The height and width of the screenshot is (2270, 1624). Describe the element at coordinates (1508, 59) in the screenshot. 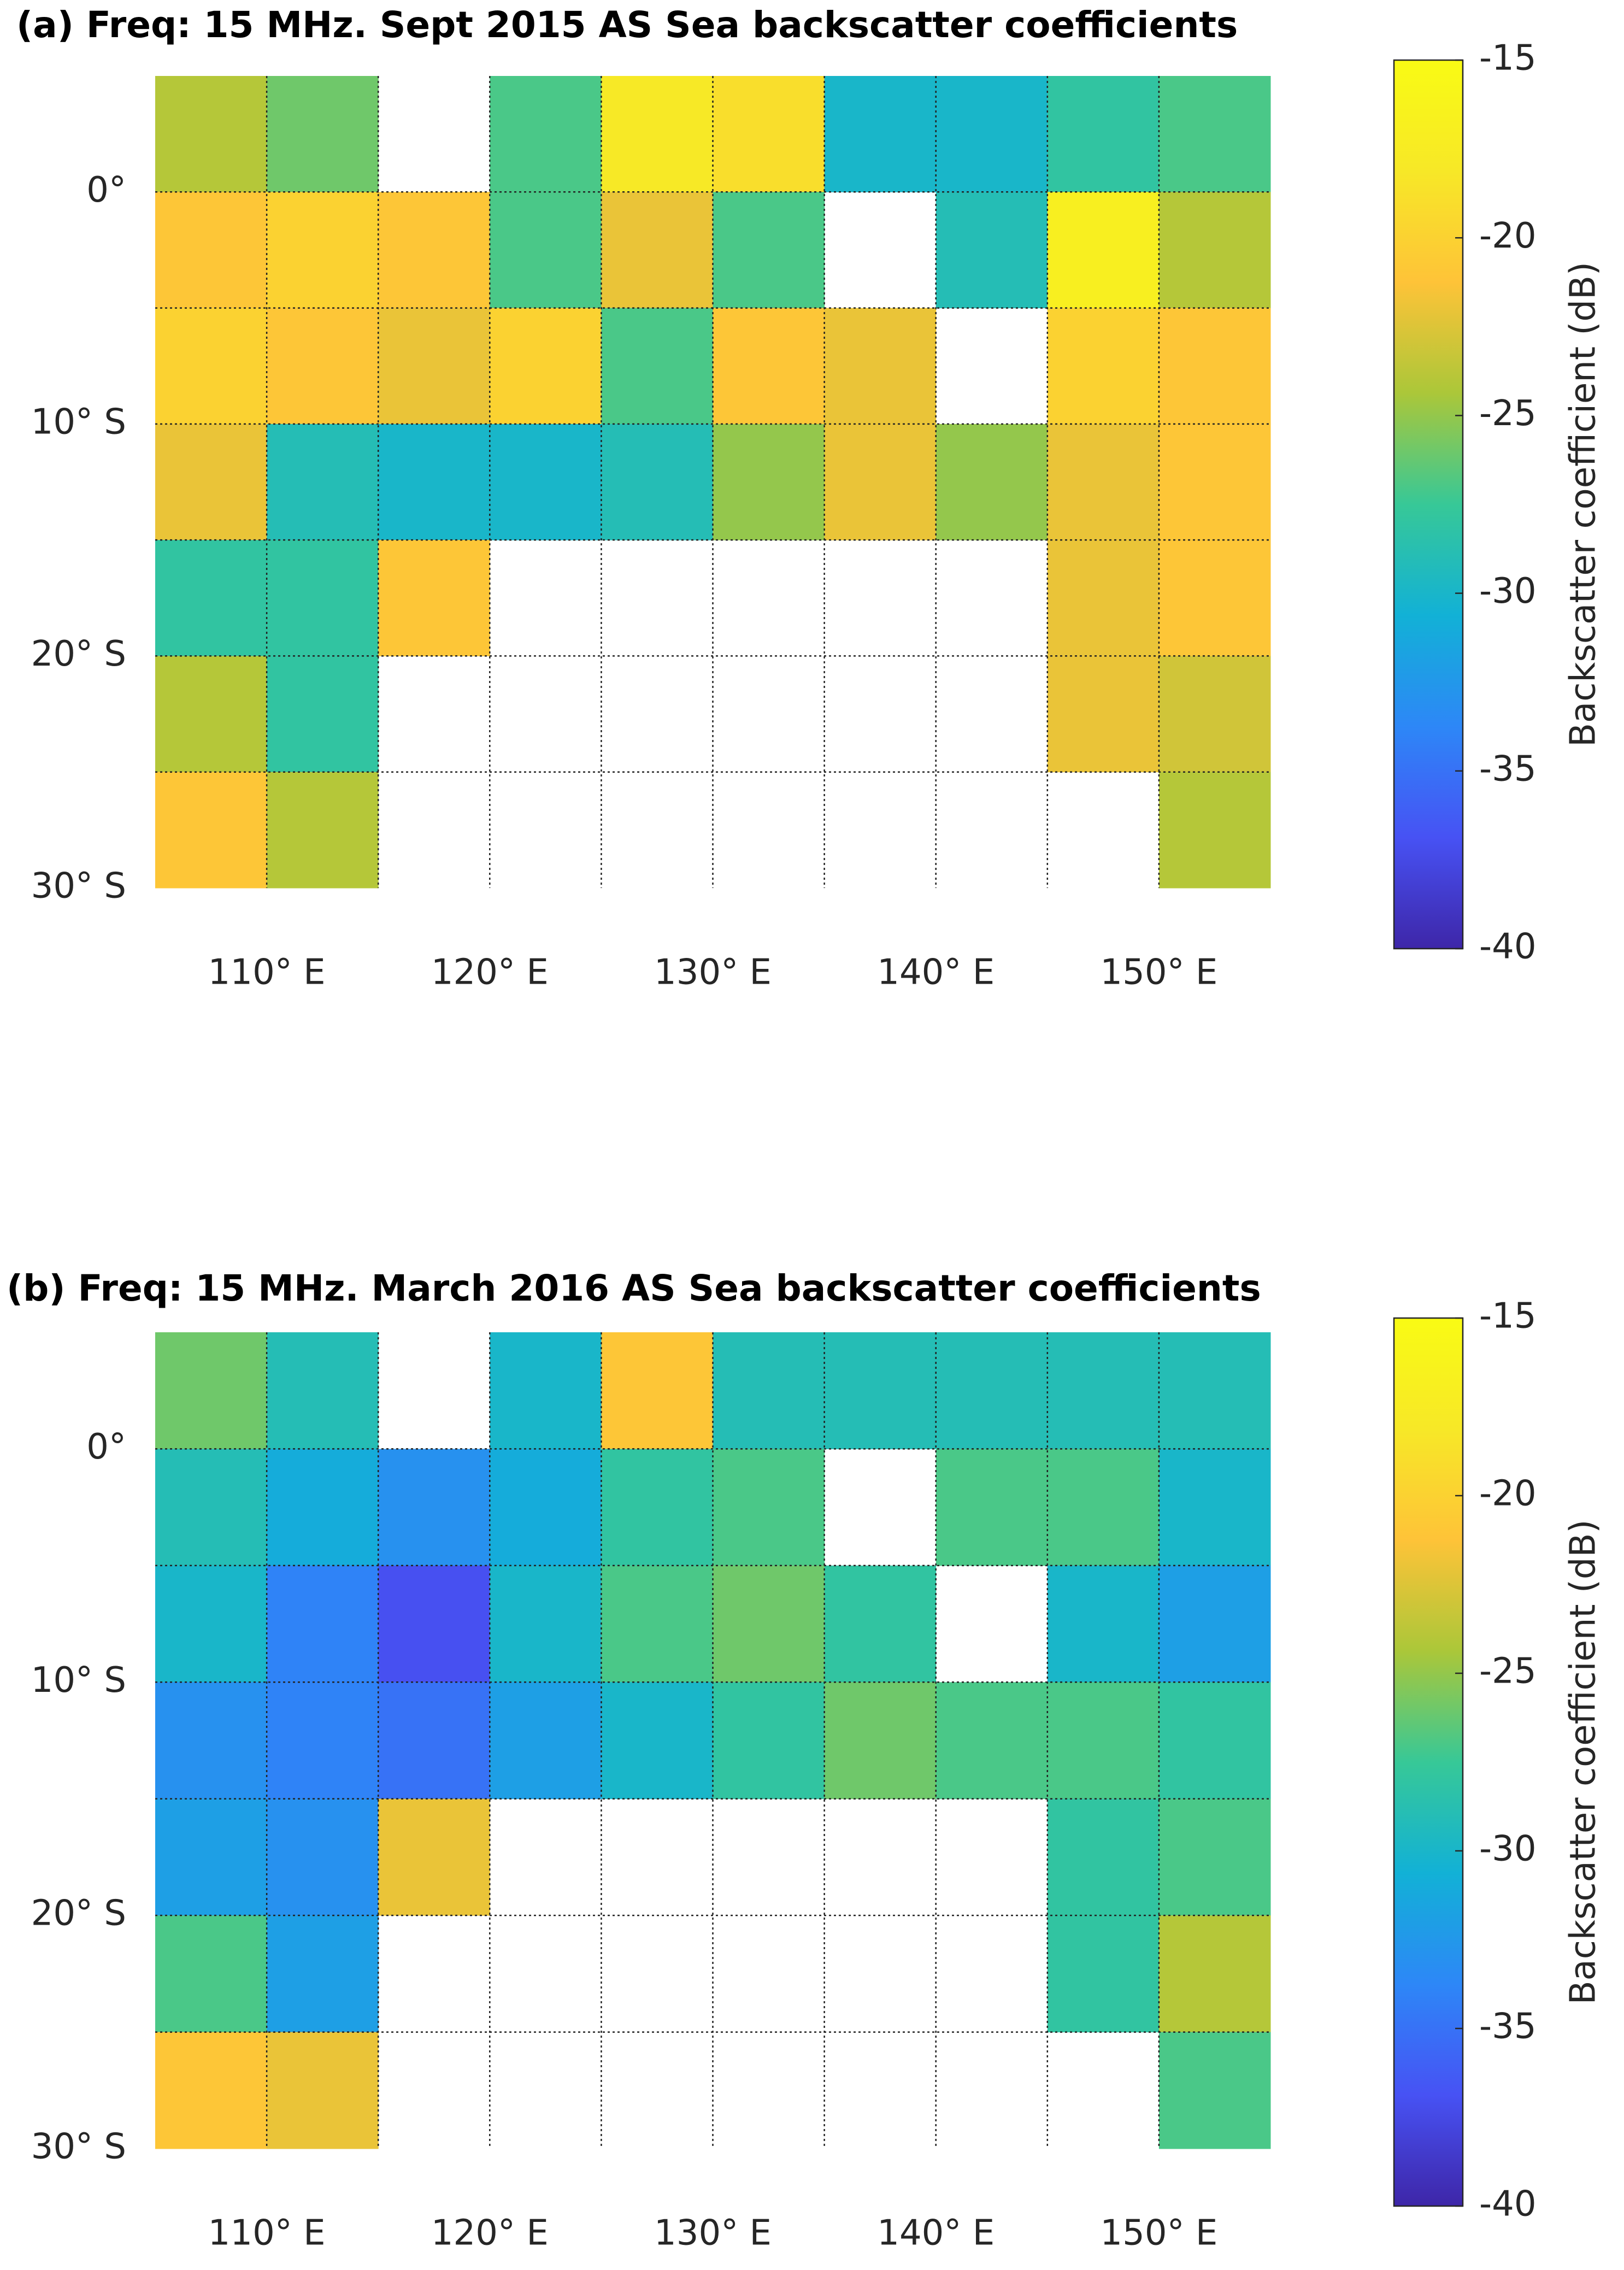

I see `colorbar-tick-label: -15` at that location.